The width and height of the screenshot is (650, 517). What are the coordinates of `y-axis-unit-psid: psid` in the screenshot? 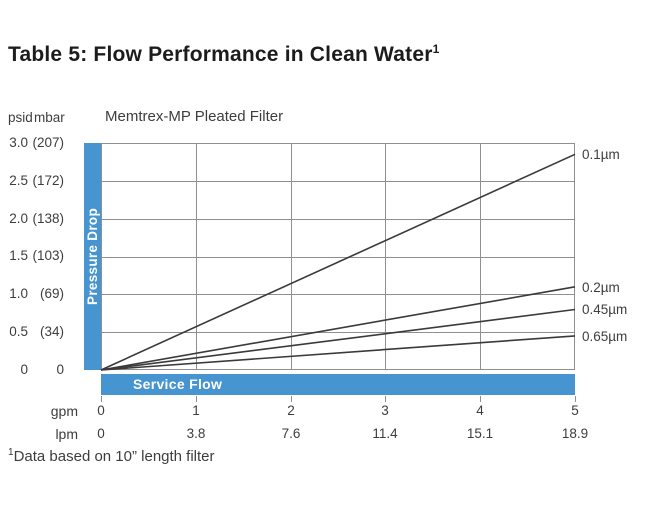 It's located at (20, 117).